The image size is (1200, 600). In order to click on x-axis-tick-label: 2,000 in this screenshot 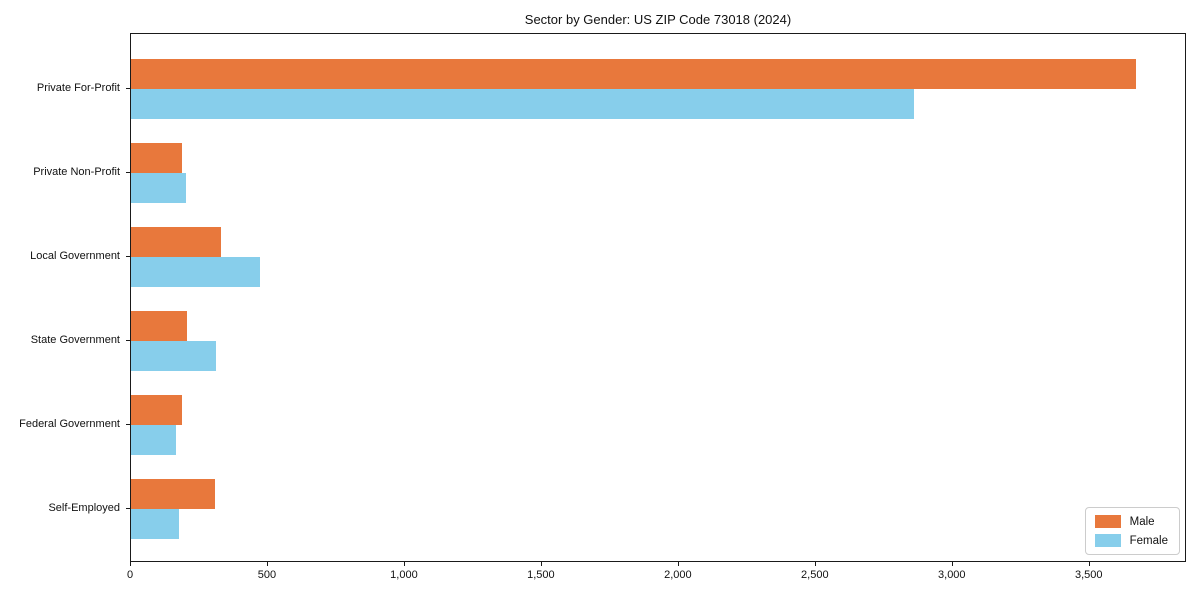, I will do `click(678, 575)`.